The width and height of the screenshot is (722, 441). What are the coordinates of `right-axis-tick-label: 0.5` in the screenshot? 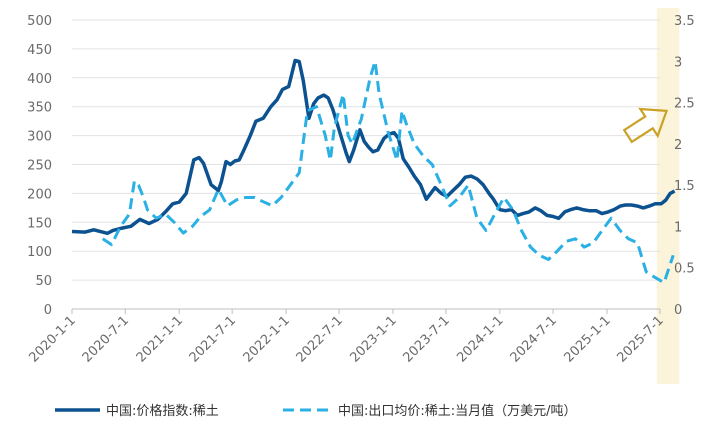 It's located at (684, 269).